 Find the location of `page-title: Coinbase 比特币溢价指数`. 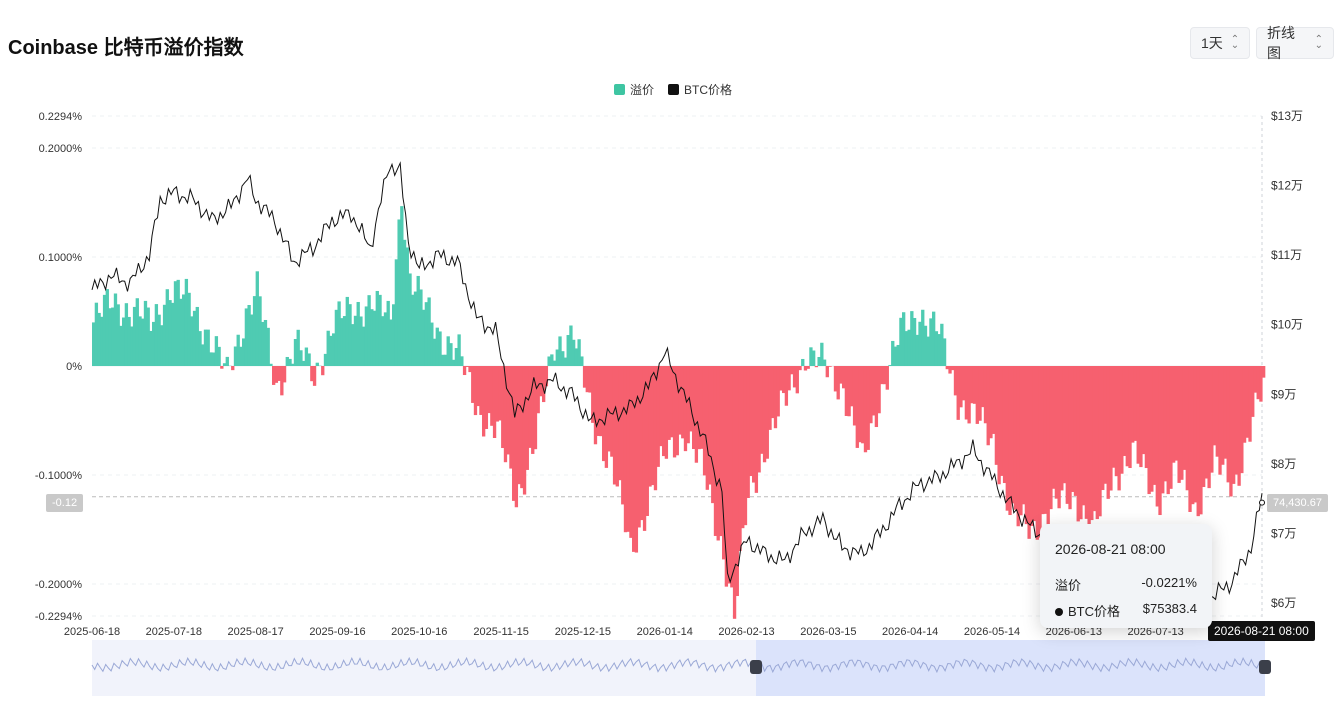

page-title: Coinbase 比特币溢价指数 is located at coordinates (126, 48).